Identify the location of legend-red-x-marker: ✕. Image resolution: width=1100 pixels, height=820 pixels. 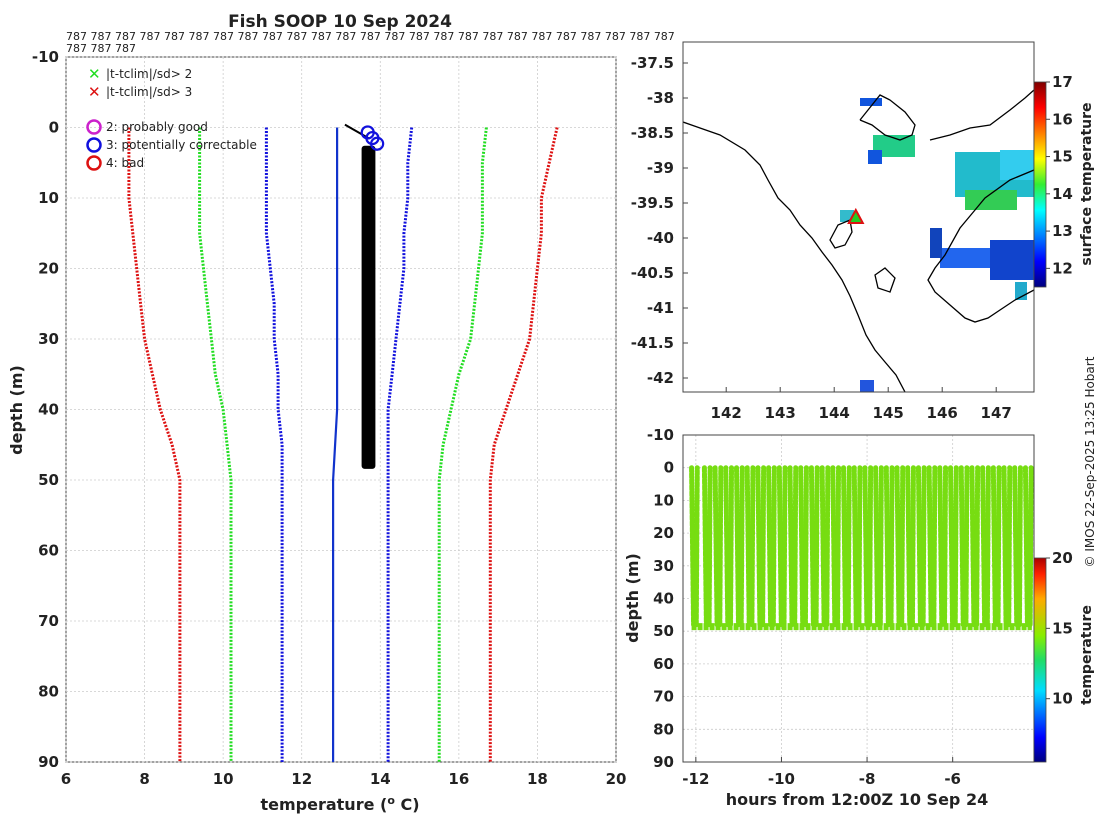
(94, 92).